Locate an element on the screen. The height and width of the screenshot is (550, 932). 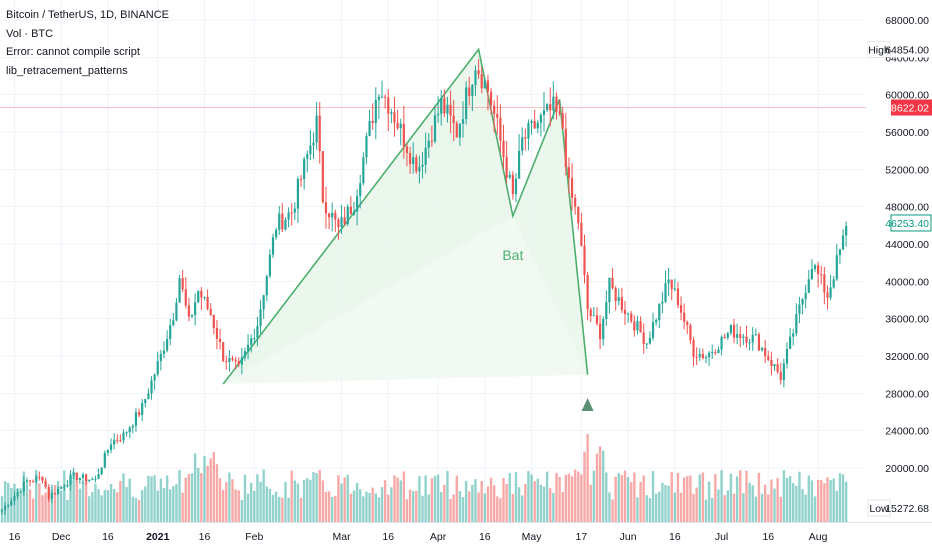
library-label: lib_retracement_patterns is located at coordinates (67, 70).